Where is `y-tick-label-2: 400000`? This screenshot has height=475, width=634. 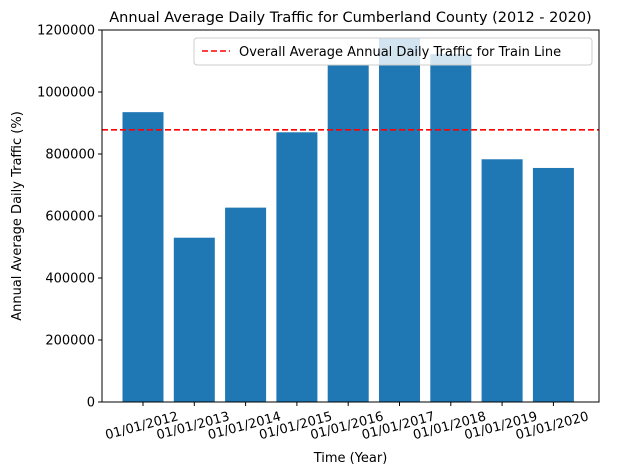 y-tick-label-2: 400000 is located at coordinates (70, 279).